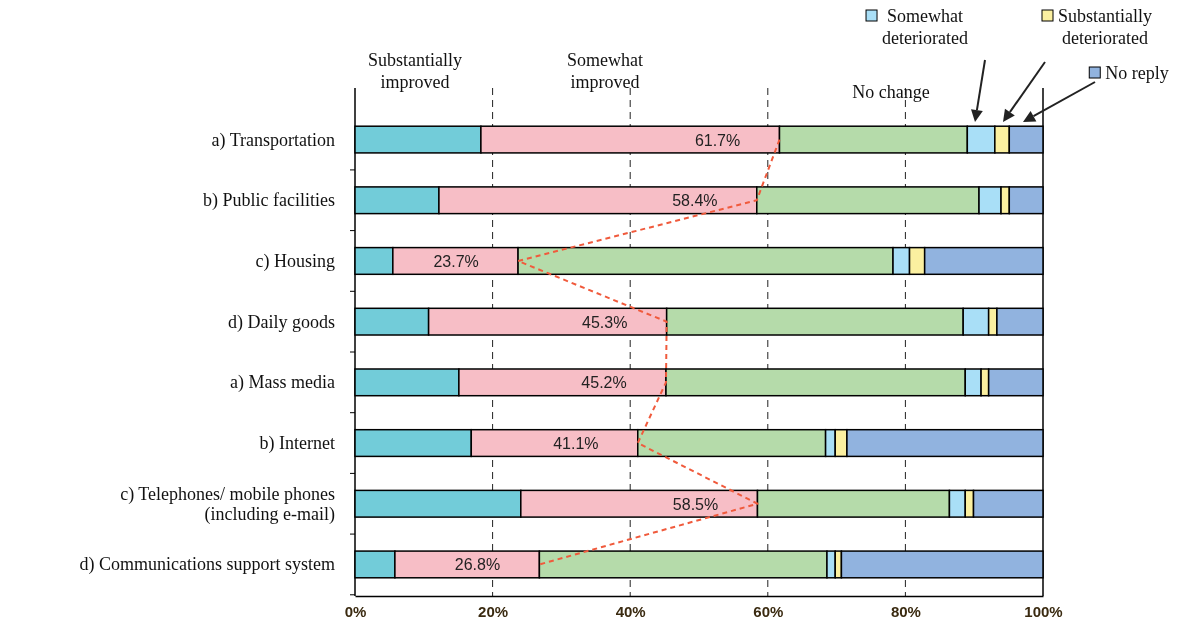  Describe the element at coordinates (695, 201) in the screenshot. I see `data-label: 58.4%` at that location.